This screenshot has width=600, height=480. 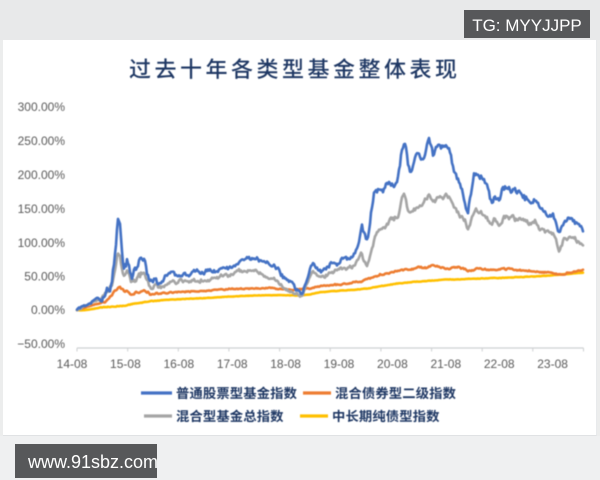 What do you see at coordinates (42, 141) in the screenshot?
I see `svg-text: 250.00%` at bounding box center [42, 141].